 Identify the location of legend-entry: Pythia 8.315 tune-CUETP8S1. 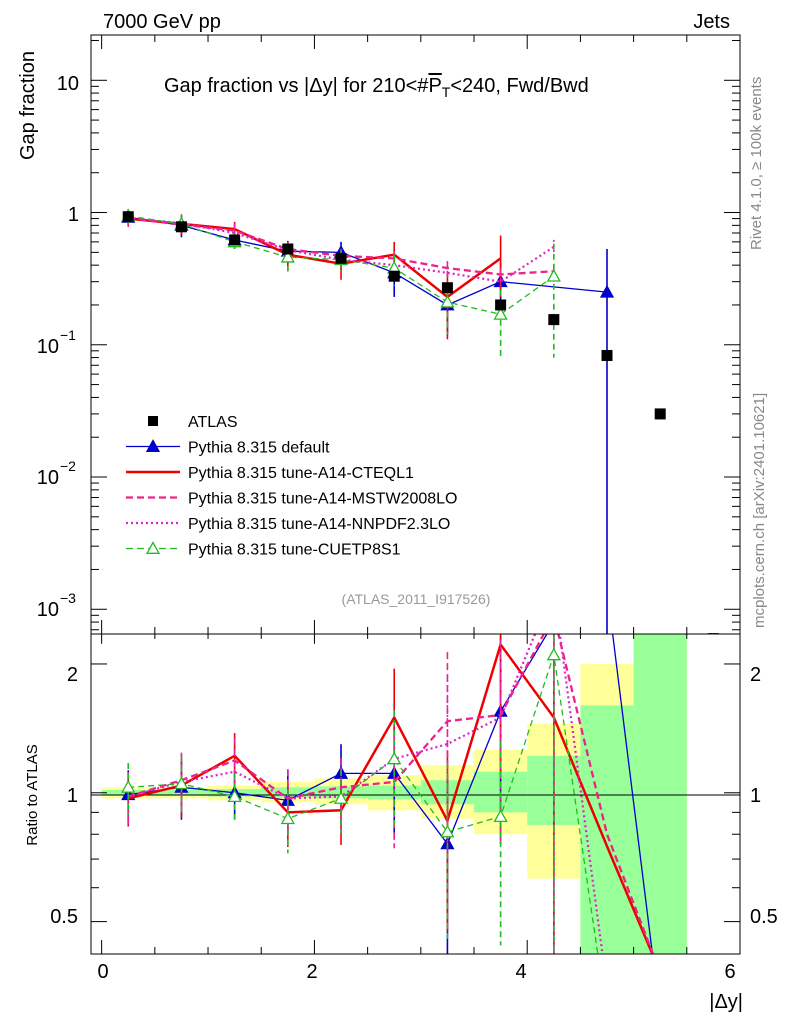
(263, 550).